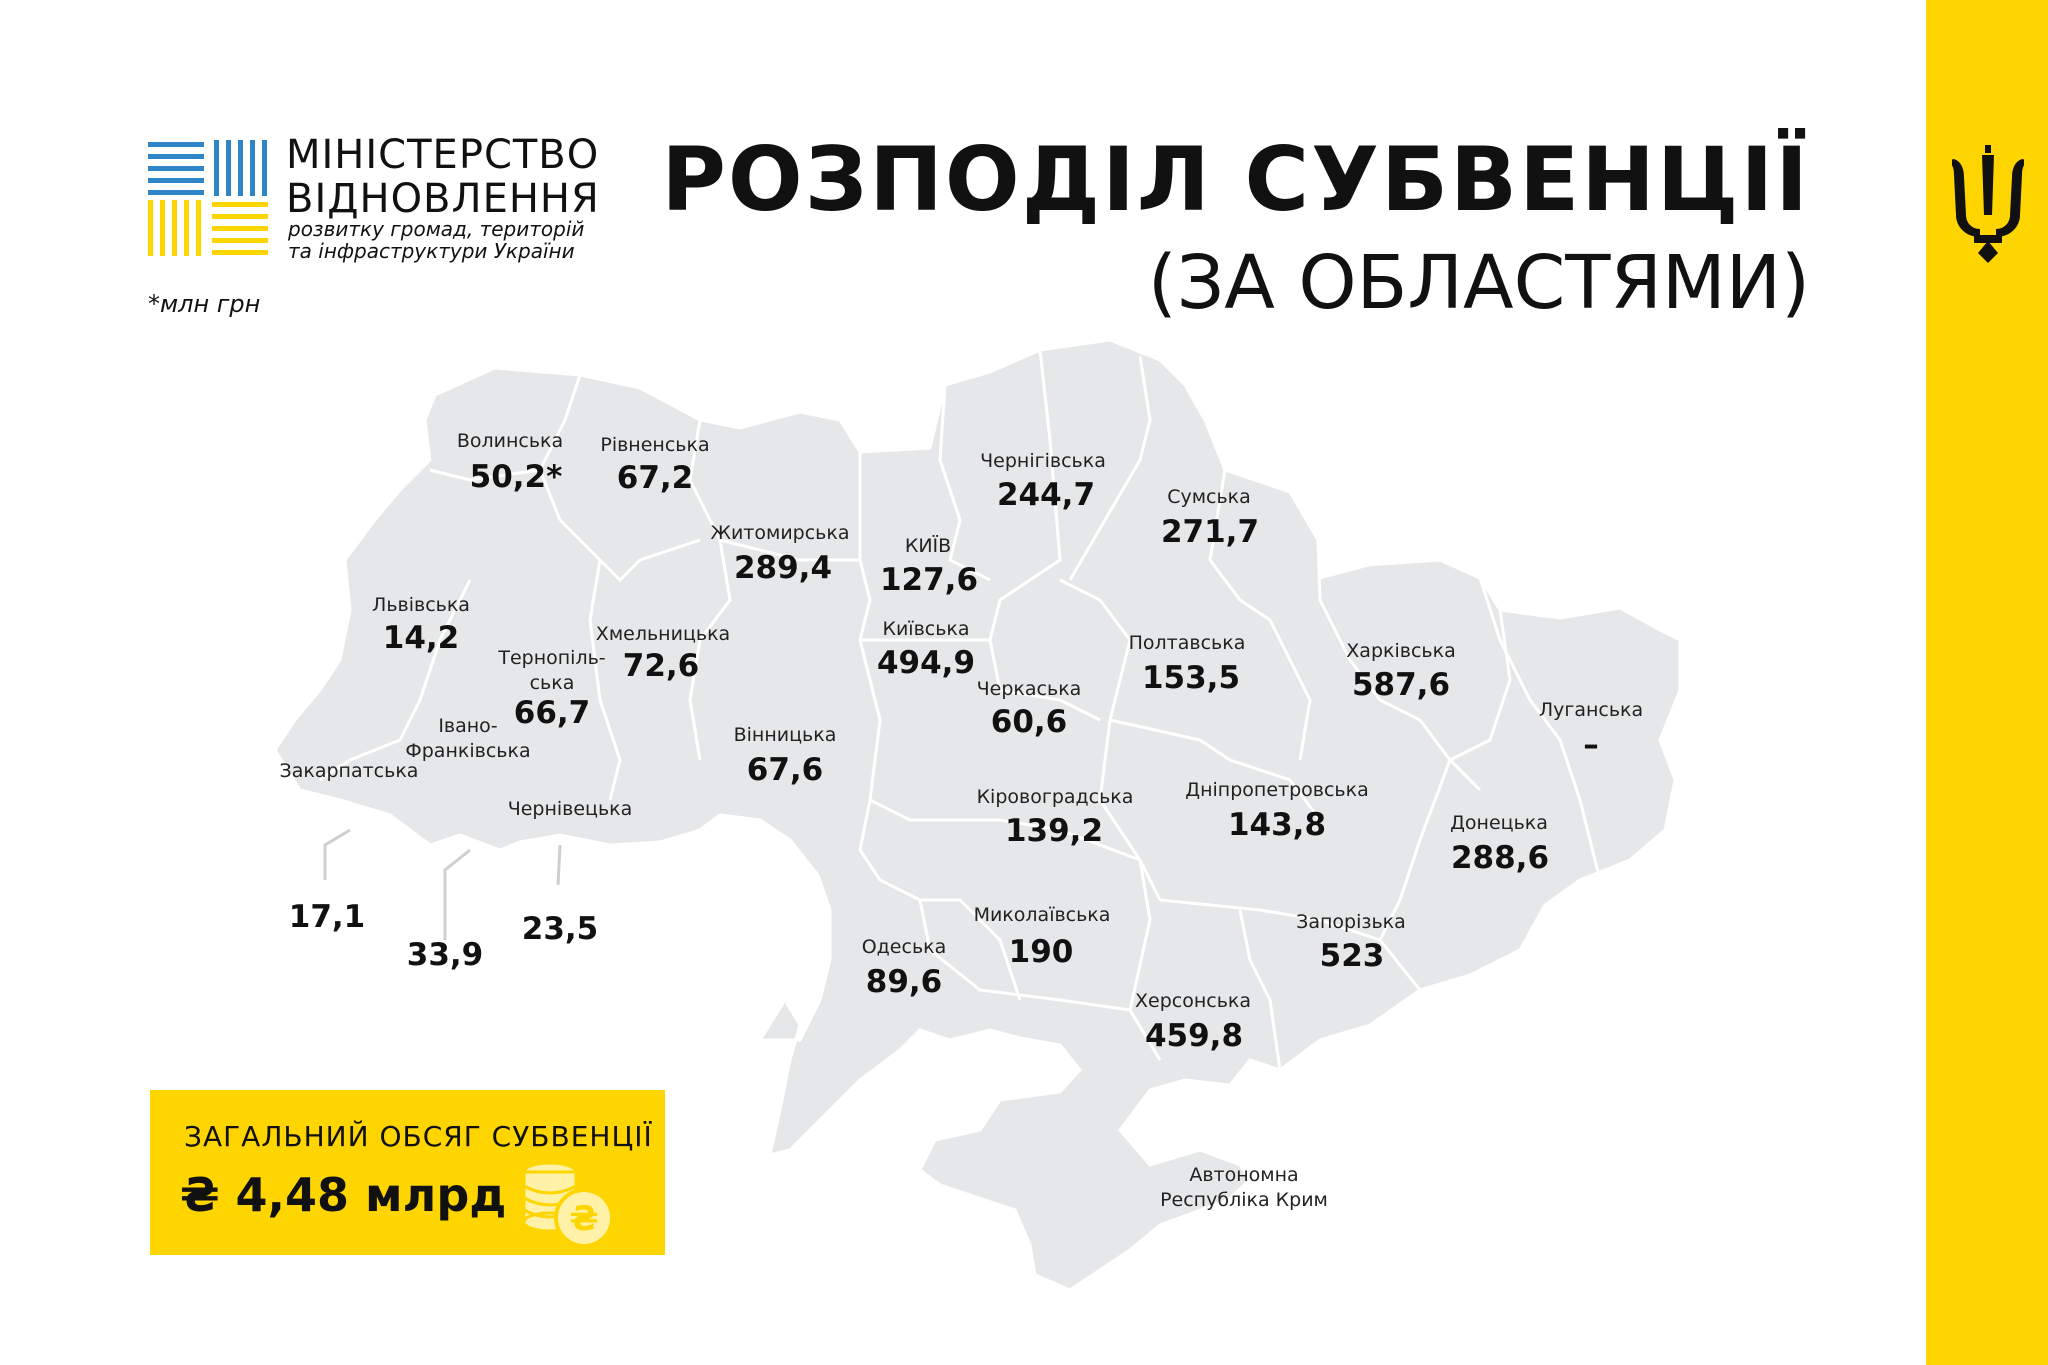 This screenshot has width=2048, height=1365. What do you see at coordinates (1351, 922) in the screenshot?
I see `region-name: Запорізька` at bounding box center [1351, 922].